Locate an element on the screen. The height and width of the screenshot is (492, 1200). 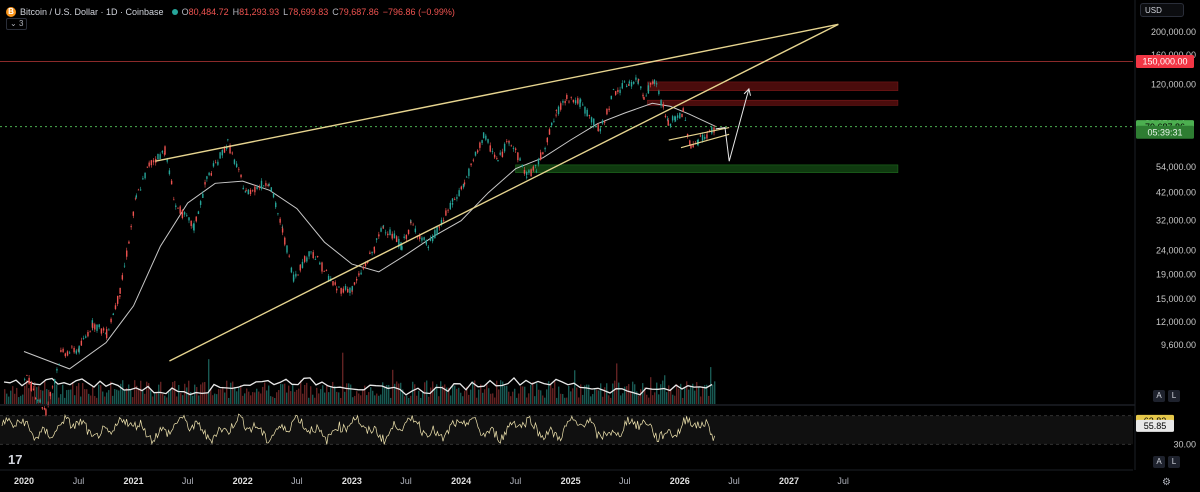
trendline is located at coordinates (699, 133).